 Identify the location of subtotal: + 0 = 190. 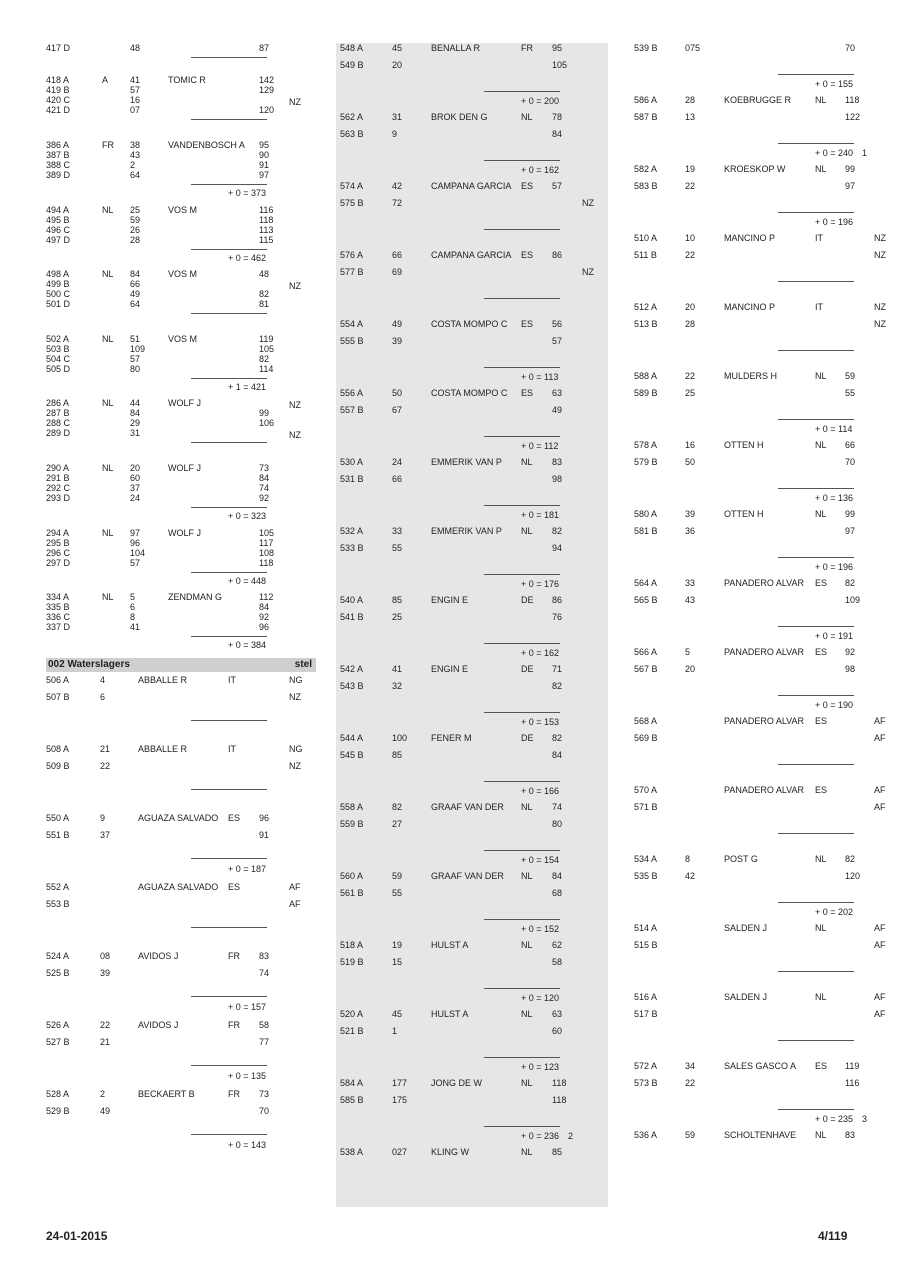
(834, 705).